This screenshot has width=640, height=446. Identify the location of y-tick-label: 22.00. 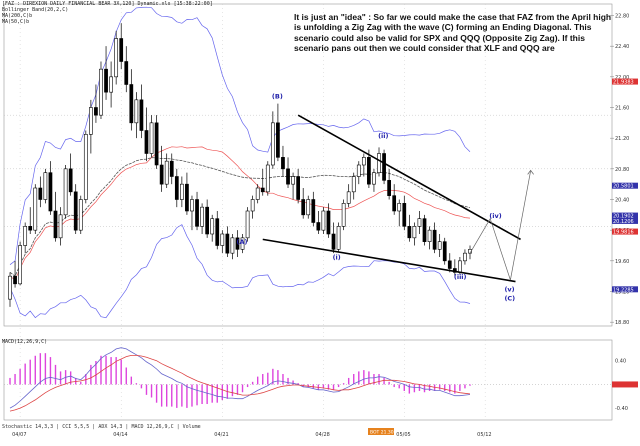
(622, 78).